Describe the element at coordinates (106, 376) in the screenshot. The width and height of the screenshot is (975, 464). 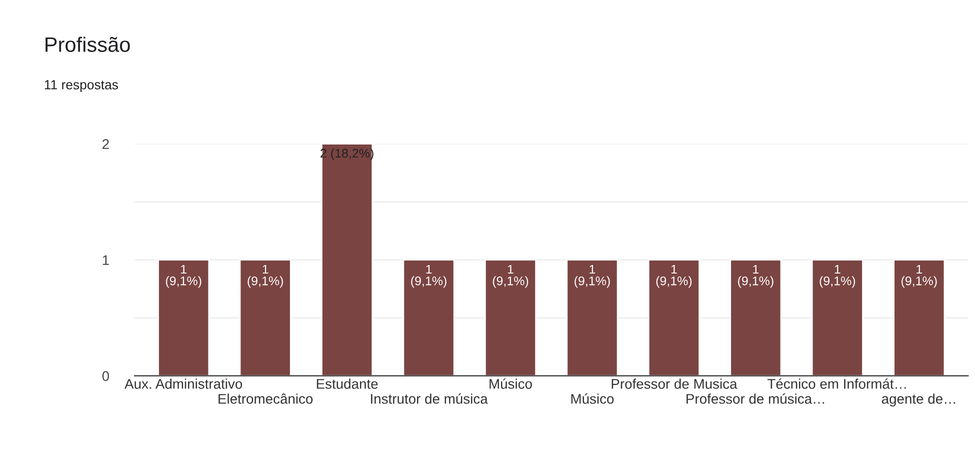
I see `y-tick-label: 0` at that location.